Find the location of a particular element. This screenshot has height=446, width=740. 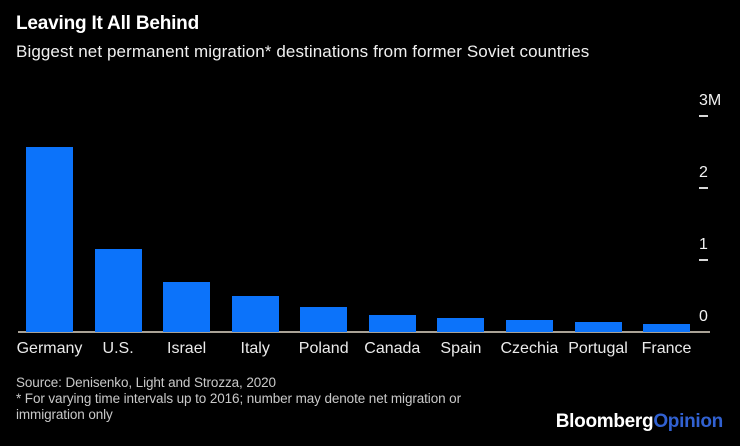

x-axis-label-poland: Poland is located at coordinates (323, 348).